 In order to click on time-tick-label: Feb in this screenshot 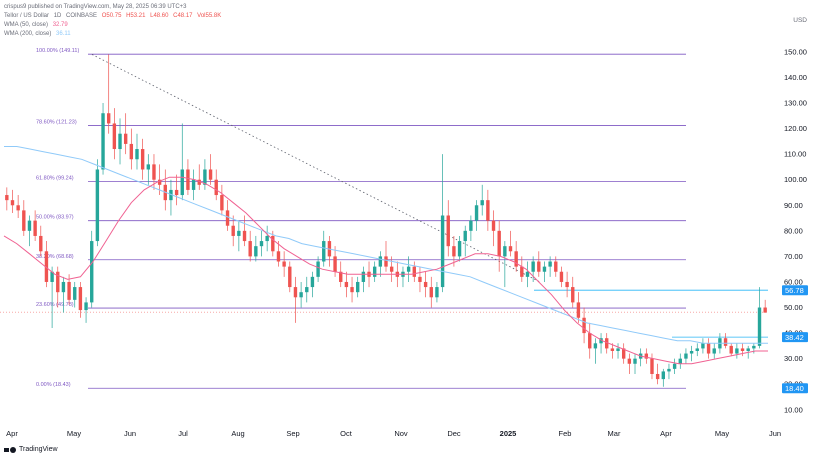, I will do `click(565, 433)`.